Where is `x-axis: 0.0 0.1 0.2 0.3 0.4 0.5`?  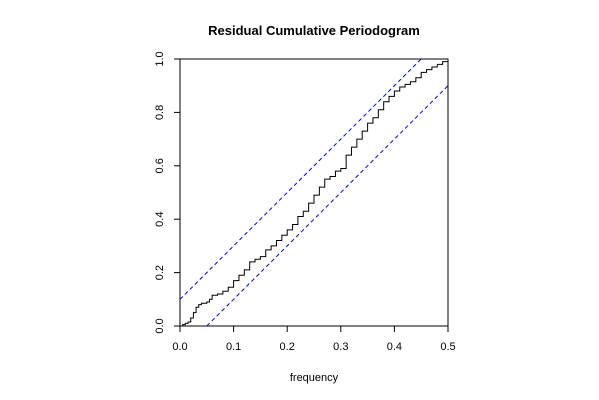 x-axis: 0.0 0.1 0.2 0.3 0.4 0.5 is located at coordinates (314, 339).